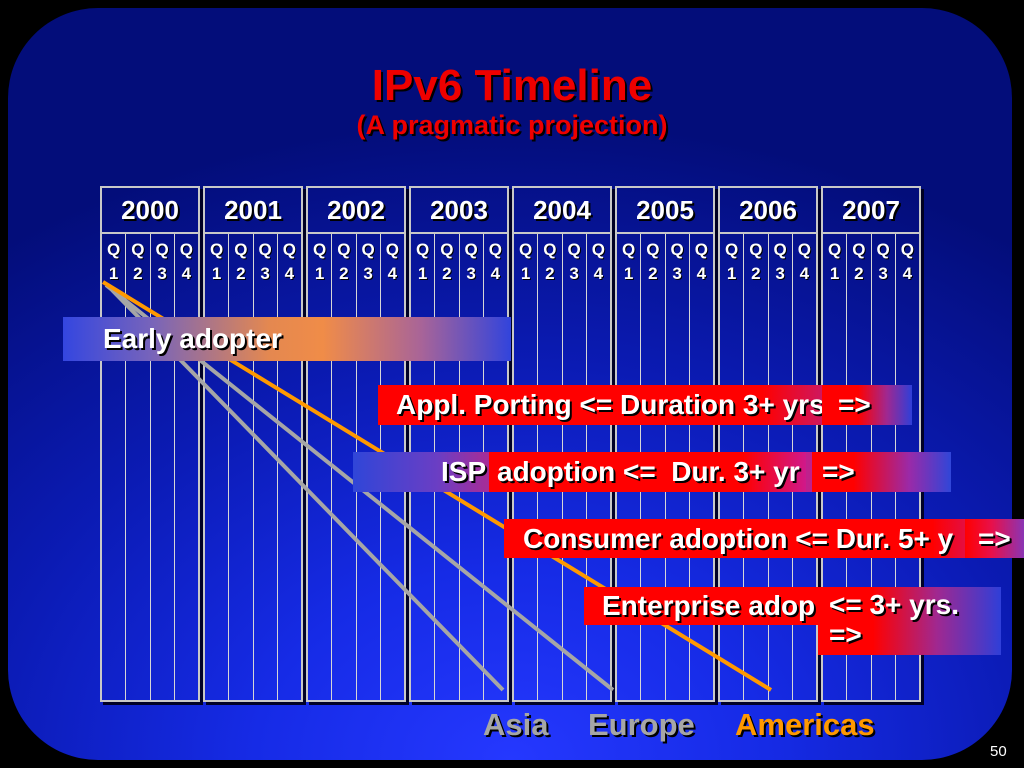 Image resolution: width=1024 pixels, height=768 pixels. Describe the element at coordinates (356, 211) in the screenshot. I see `year-label: 2002` at that location.